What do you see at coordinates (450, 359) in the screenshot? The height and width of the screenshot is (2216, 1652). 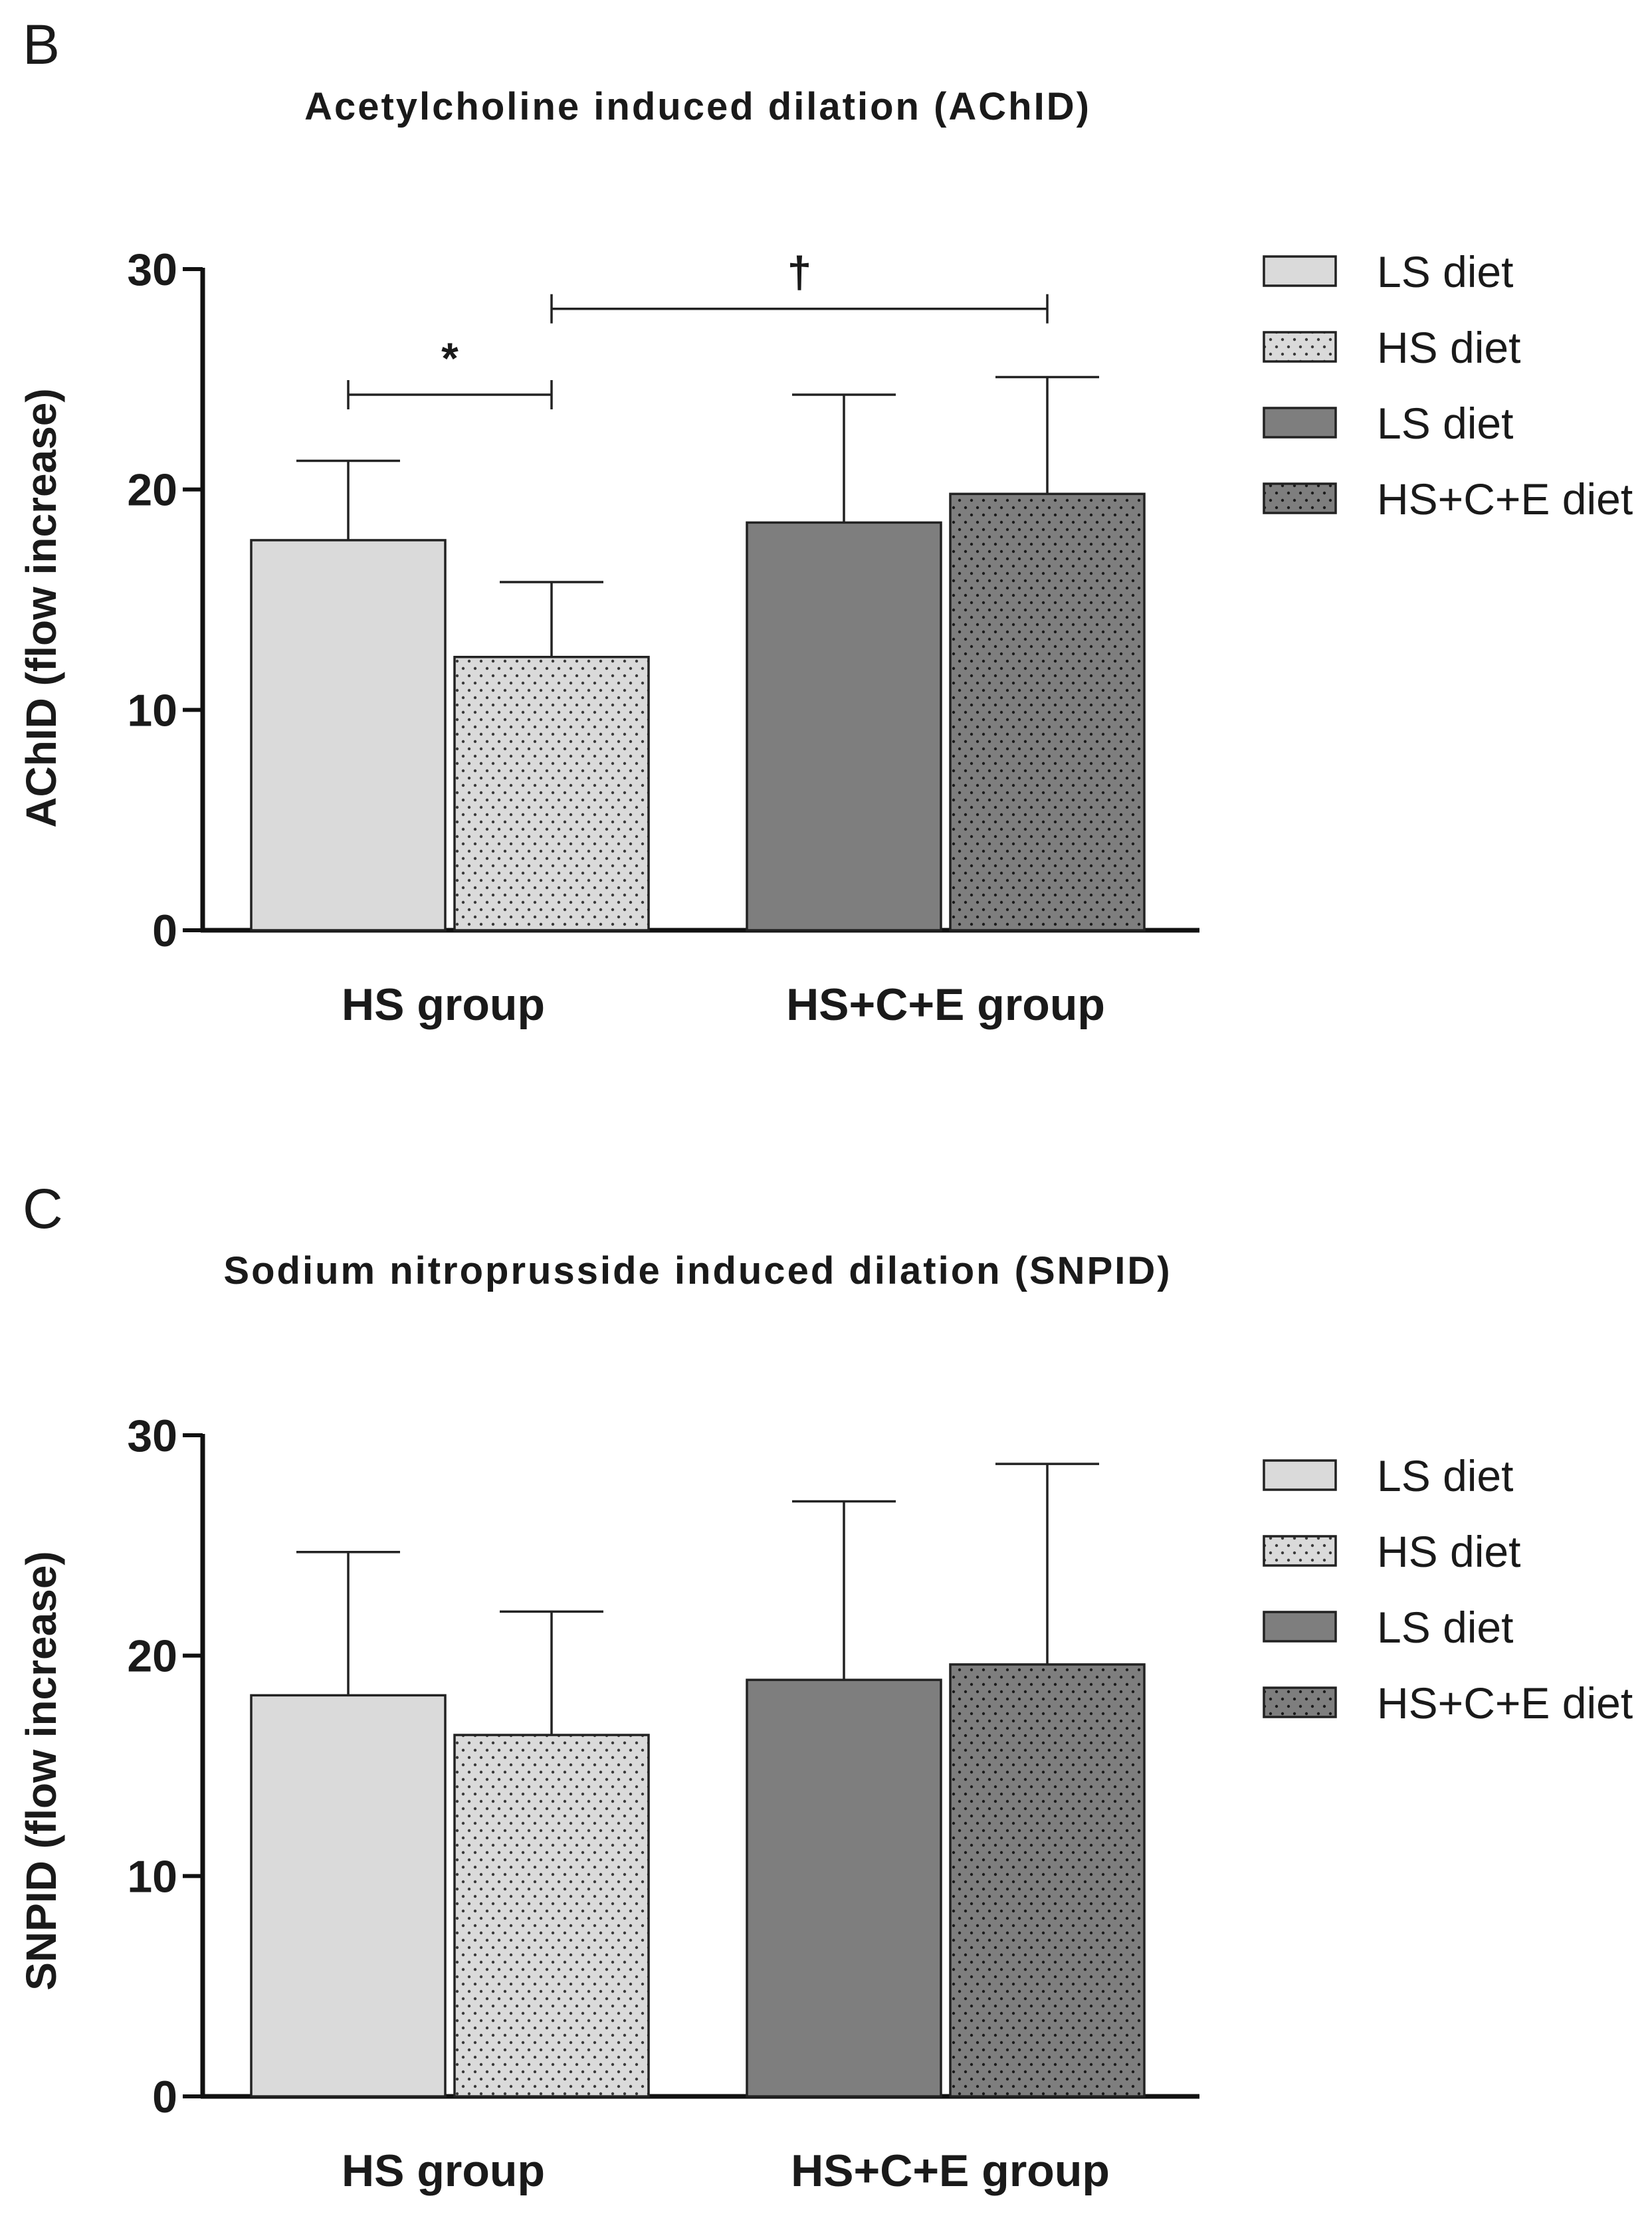 I see `significance-label: *` at bounding box center [450, 359].